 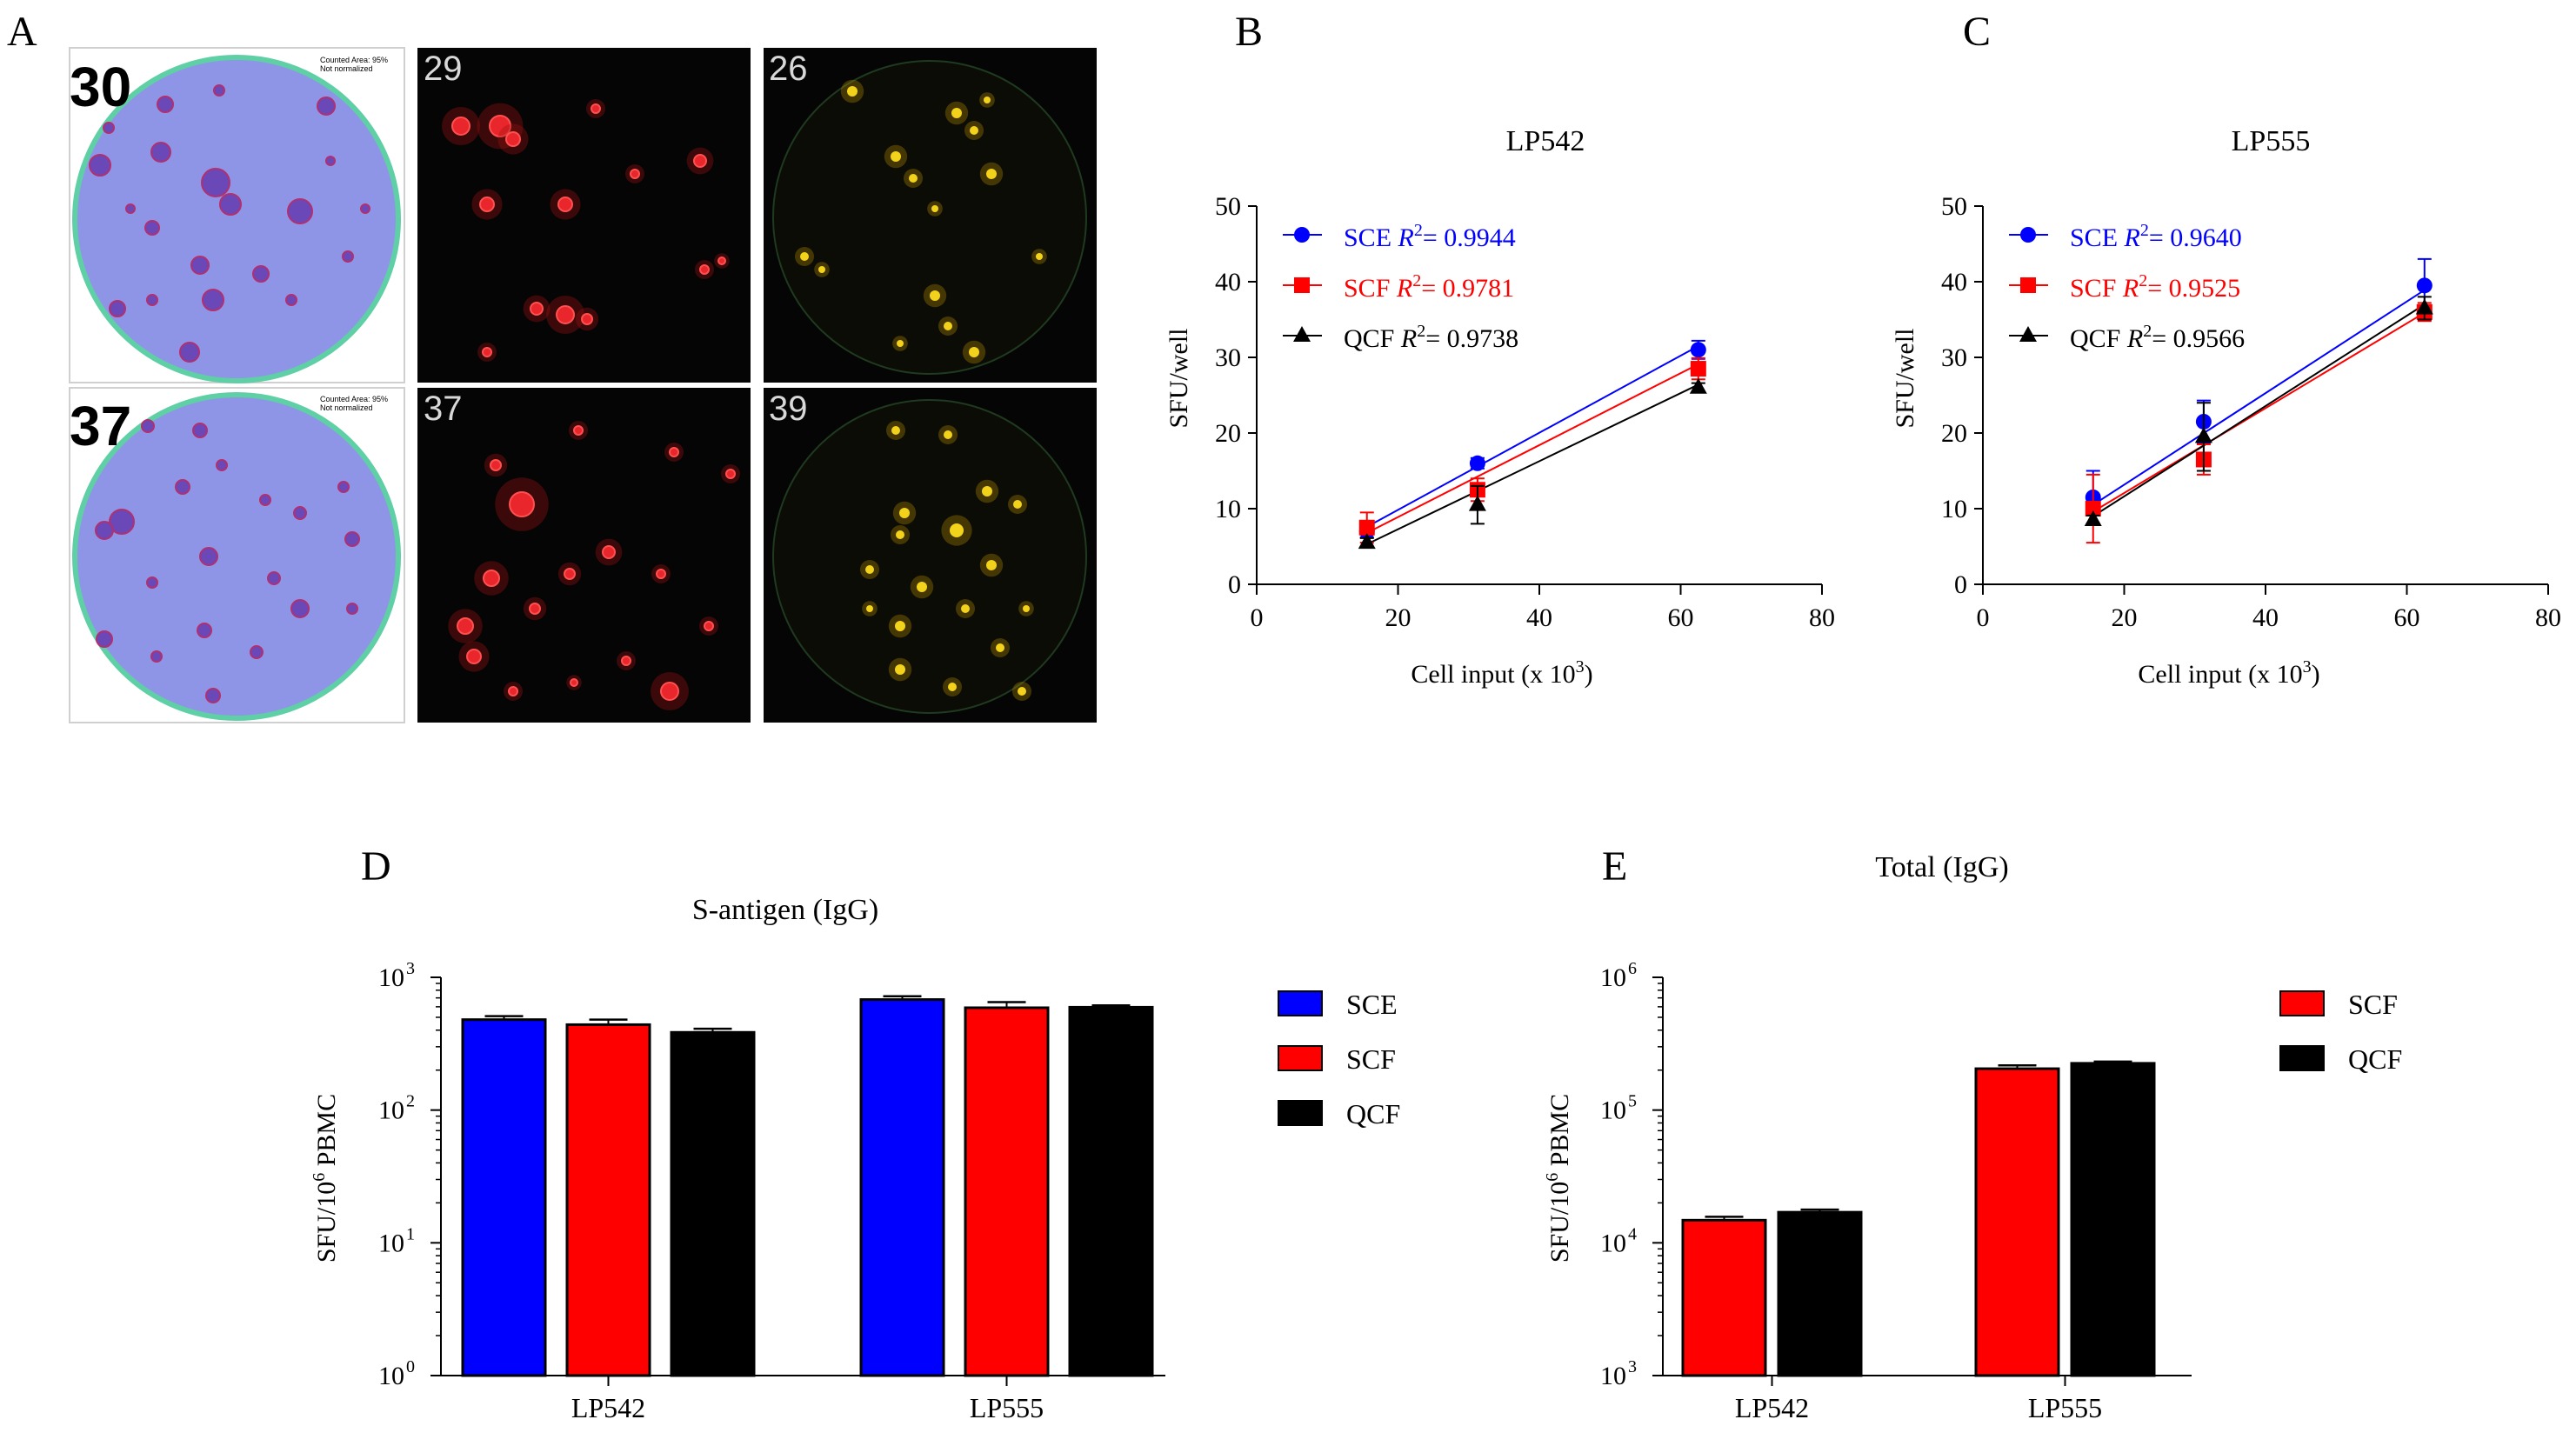 I want to click on x-tick-label: 80, so click(x=2548, y=617).